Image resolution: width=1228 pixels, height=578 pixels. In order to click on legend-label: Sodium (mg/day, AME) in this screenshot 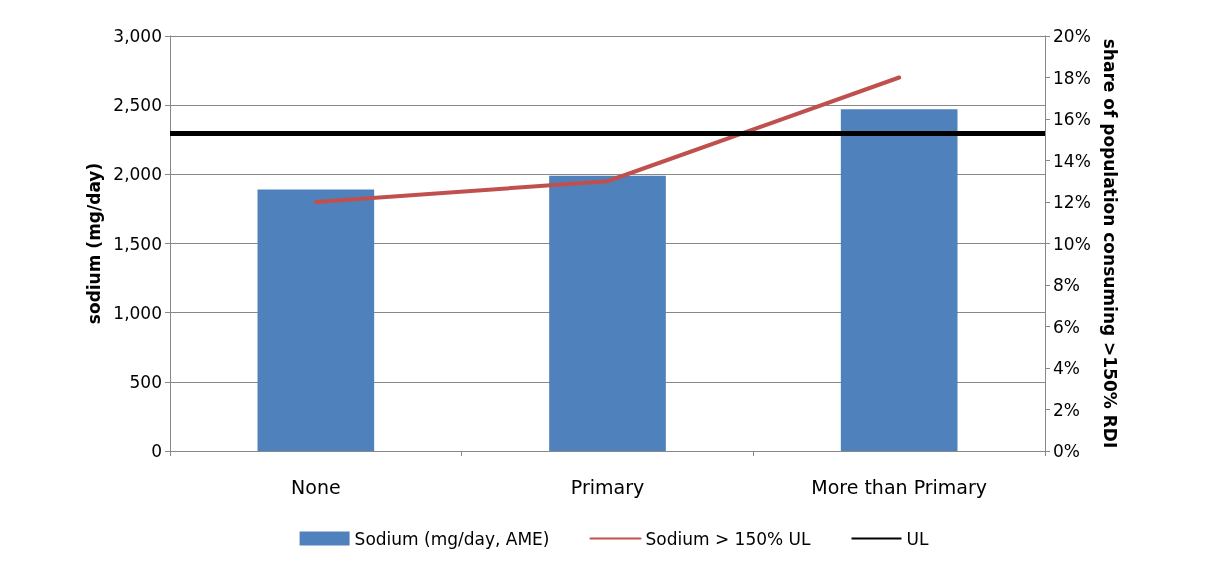, I will do `click(452, 538)`.